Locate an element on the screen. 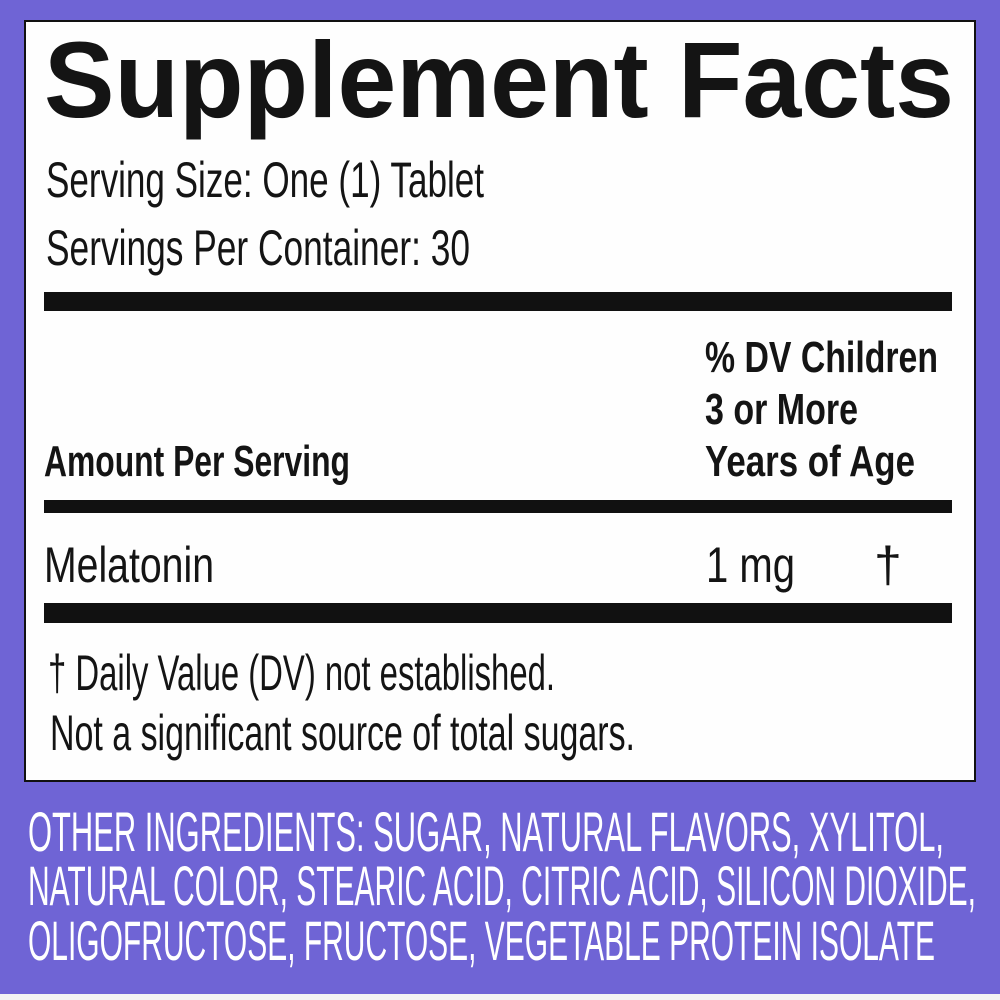  dv-header-line-3: Years of Age is located at coordinates (810, 461).